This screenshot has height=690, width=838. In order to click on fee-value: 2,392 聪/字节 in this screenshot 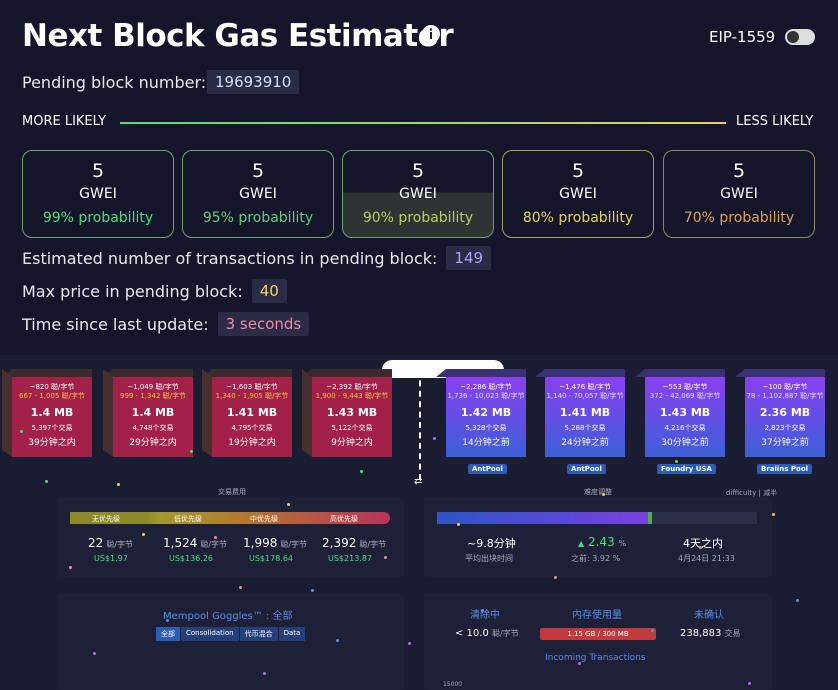, I will do `click(354, 543)`.